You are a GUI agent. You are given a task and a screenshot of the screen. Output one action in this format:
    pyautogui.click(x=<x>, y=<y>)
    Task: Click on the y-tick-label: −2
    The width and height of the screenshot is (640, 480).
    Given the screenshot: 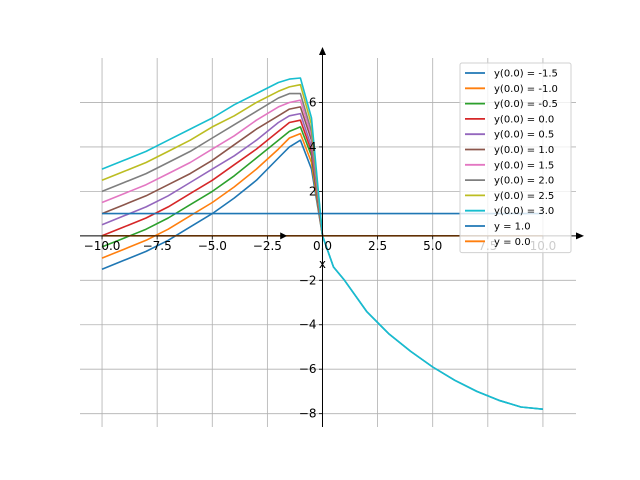 What is the action you would take?
    pyautogui.click(x=308, y=280)
    